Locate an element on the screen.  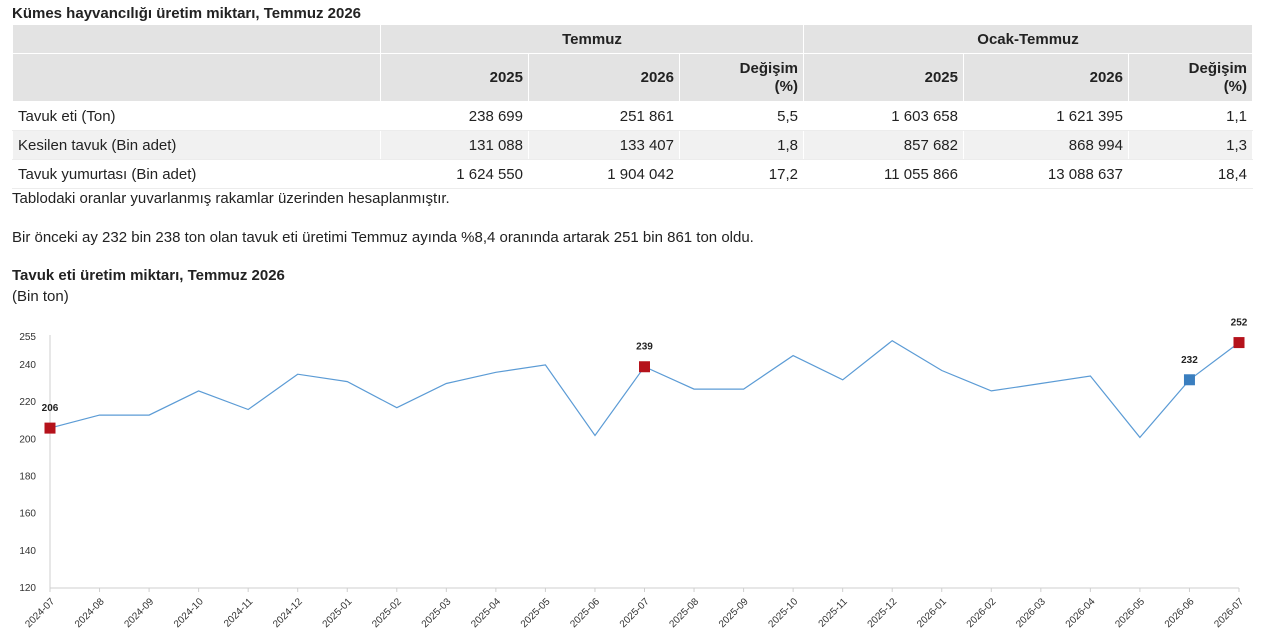
table-cell: 131 088 is located at coordinates (454, 145).